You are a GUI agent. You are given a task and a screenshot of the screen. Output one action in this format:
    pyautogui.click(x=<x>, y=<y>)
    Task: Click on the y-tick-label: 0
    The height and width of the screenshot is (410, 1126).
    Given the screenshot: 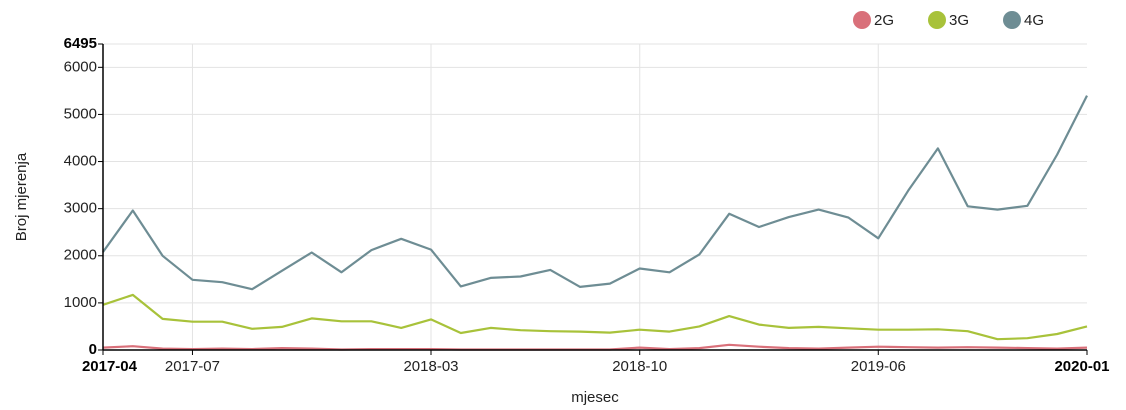 What is the action you would take?
    pyautogui.click(x=93, y=349)
    